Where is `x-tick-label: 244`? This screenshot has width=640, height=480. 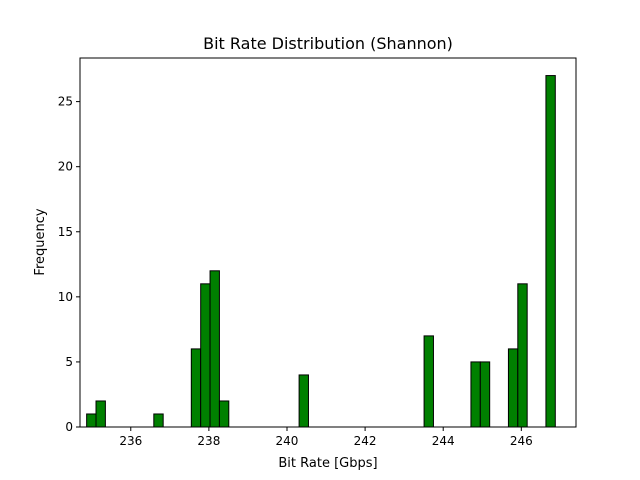 x-tick-label: 244 is located at coordinates (443, 441).